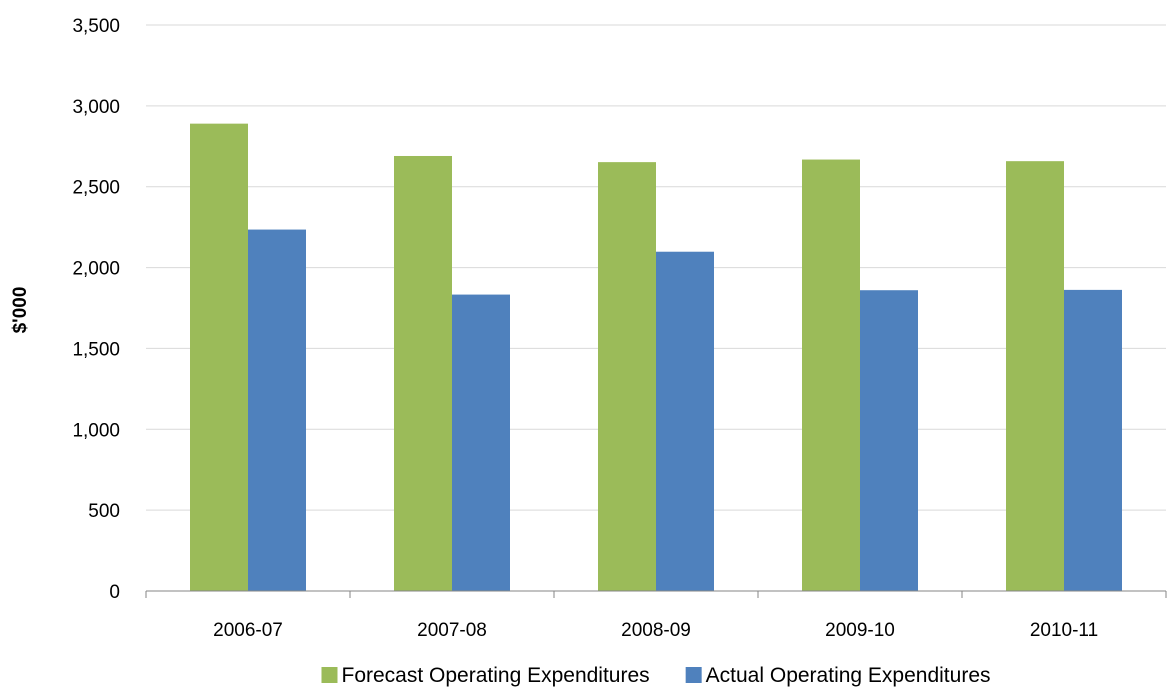 The image size is (1168, 693). Describe the element at coordinates (96, 309) in the screenshot. I see `y-tick-labels: 0 500 1,000 1,500 2,000 2,500 3,000 3,500` at that location.